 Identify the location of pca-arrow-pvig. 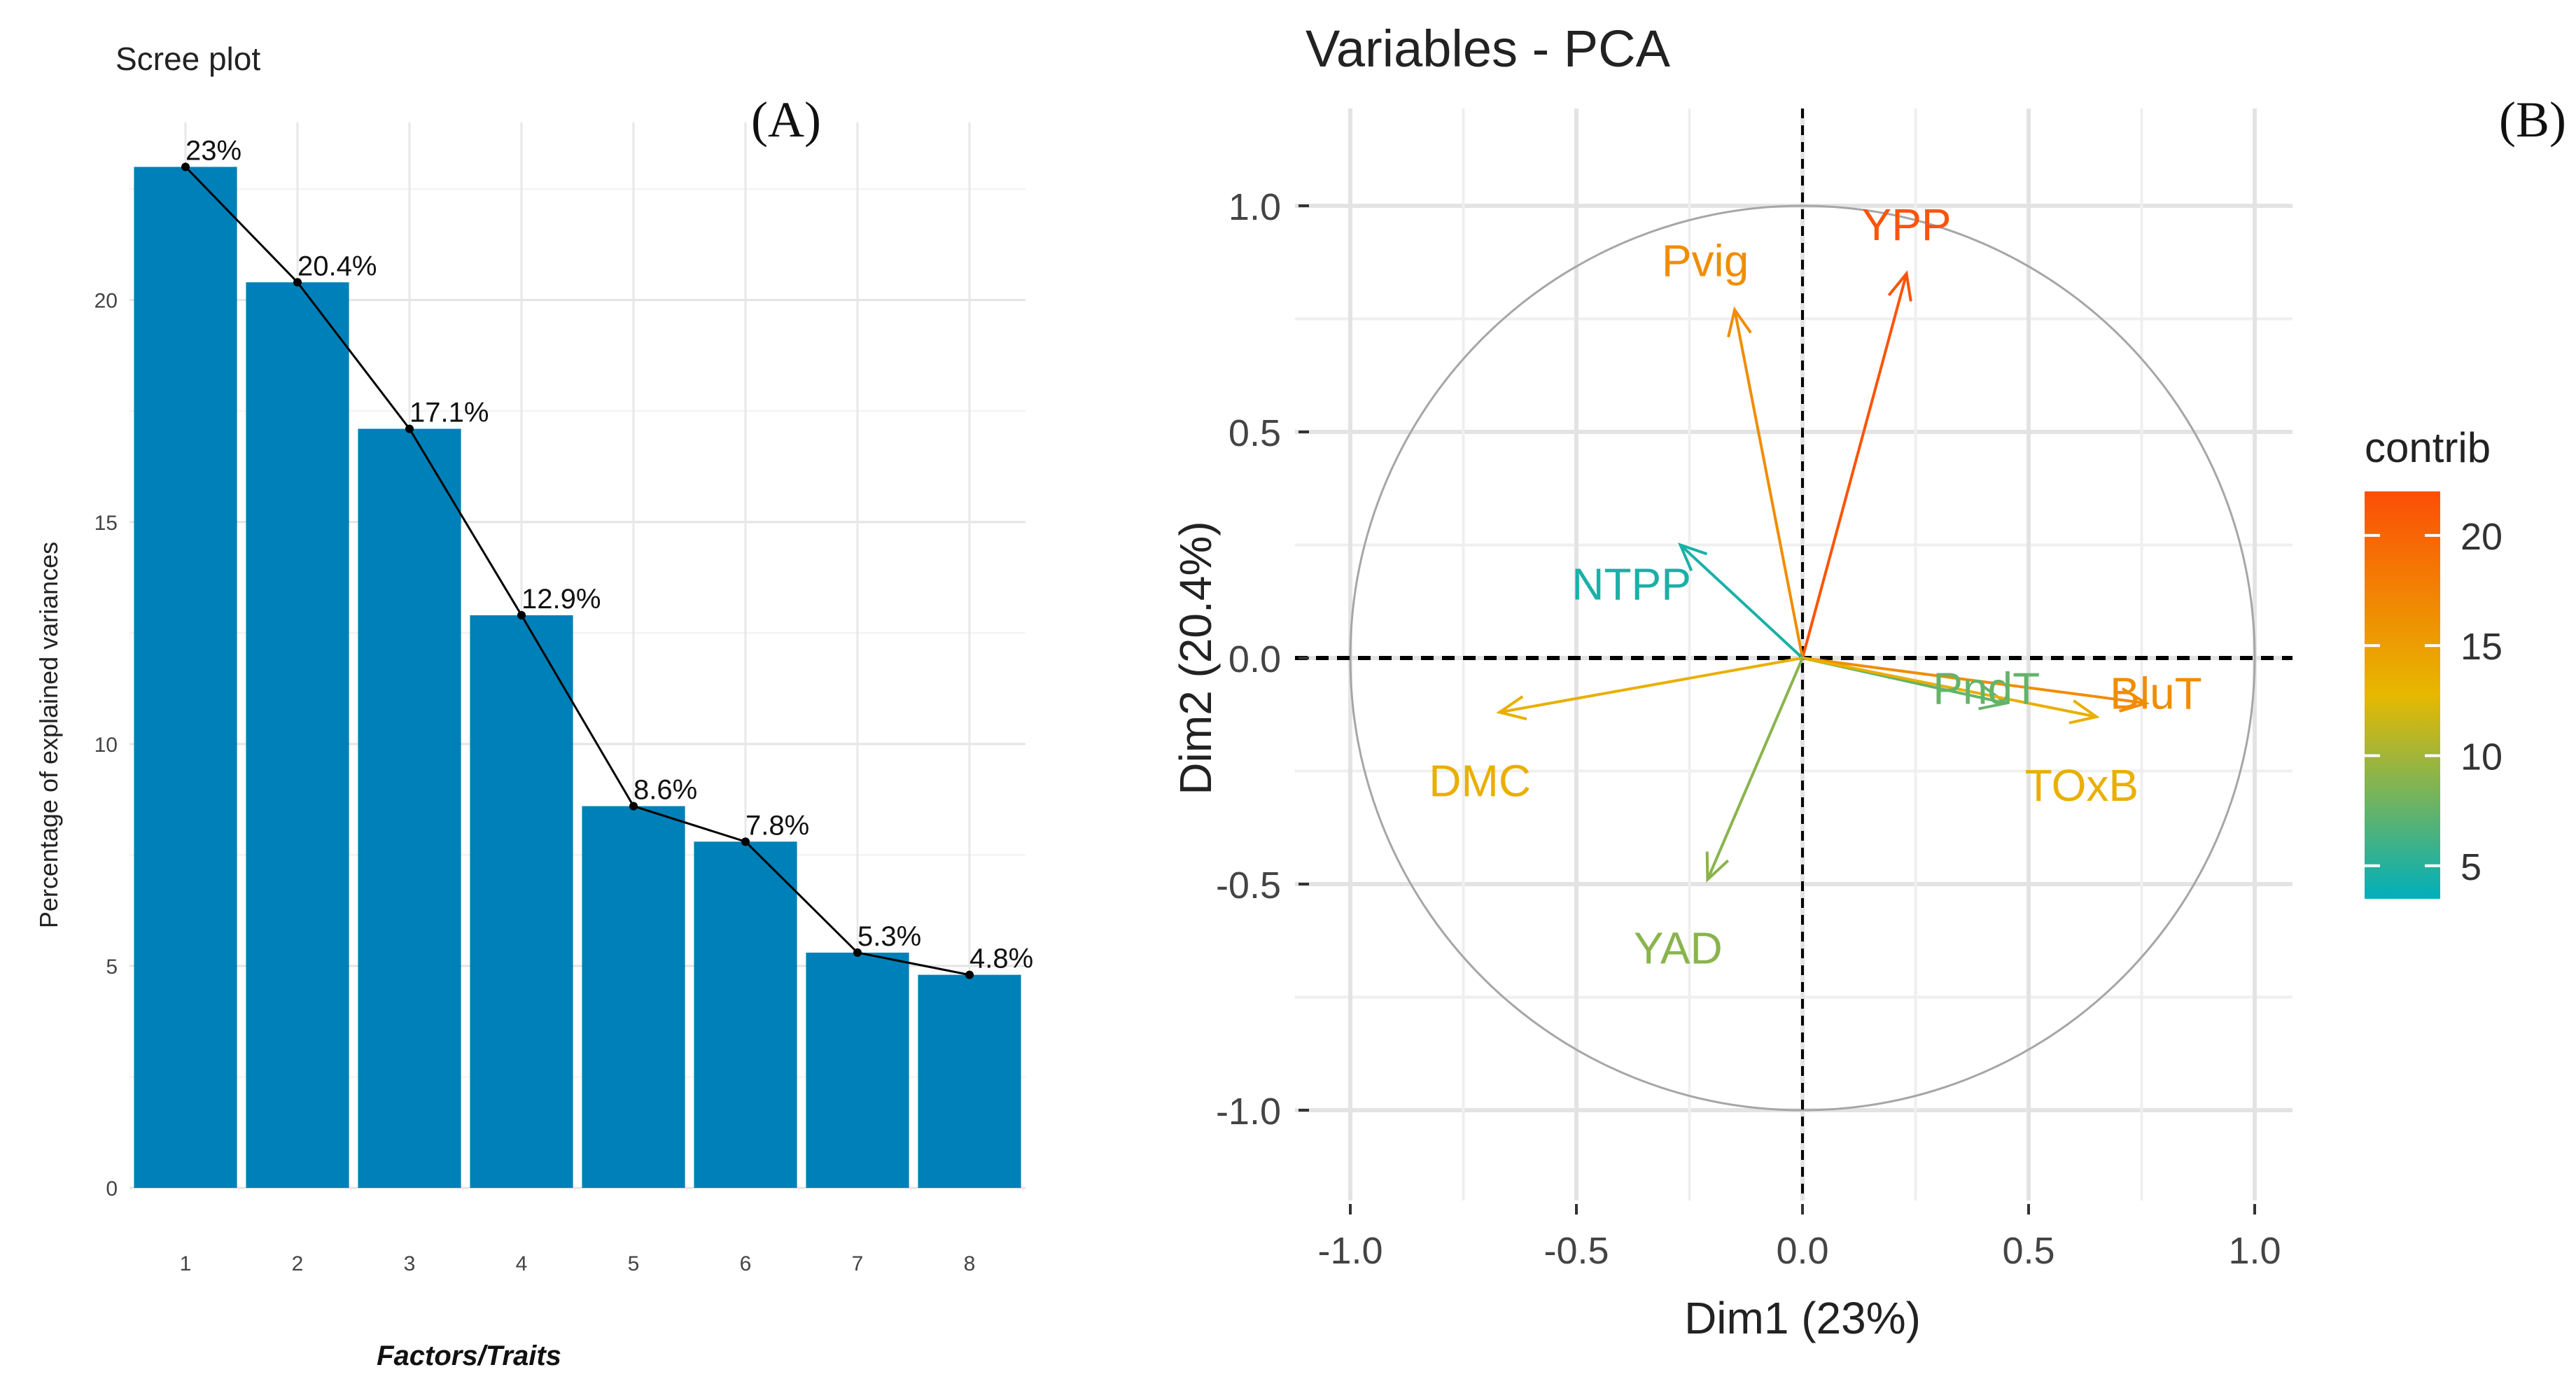
(1768, 484).